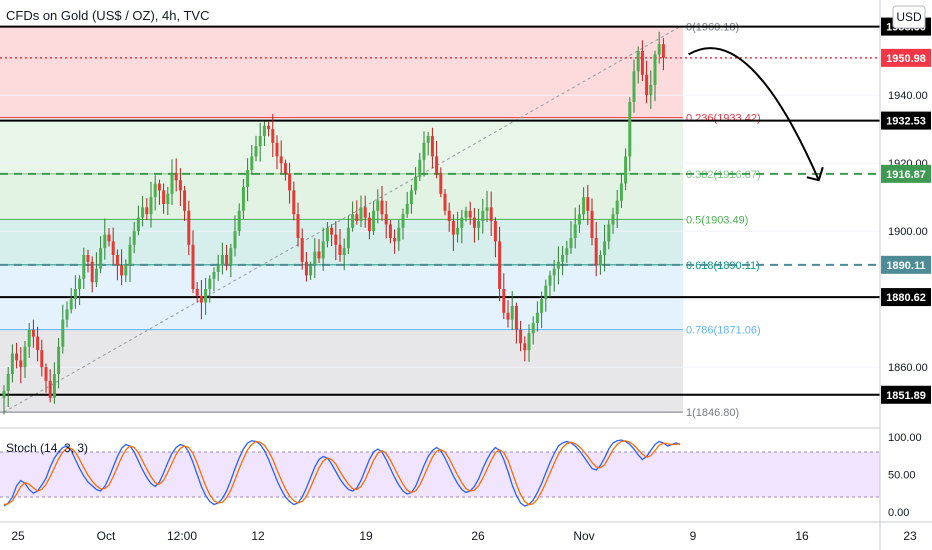  I want to click on price-tag: 1950.98, so click(906, 57).